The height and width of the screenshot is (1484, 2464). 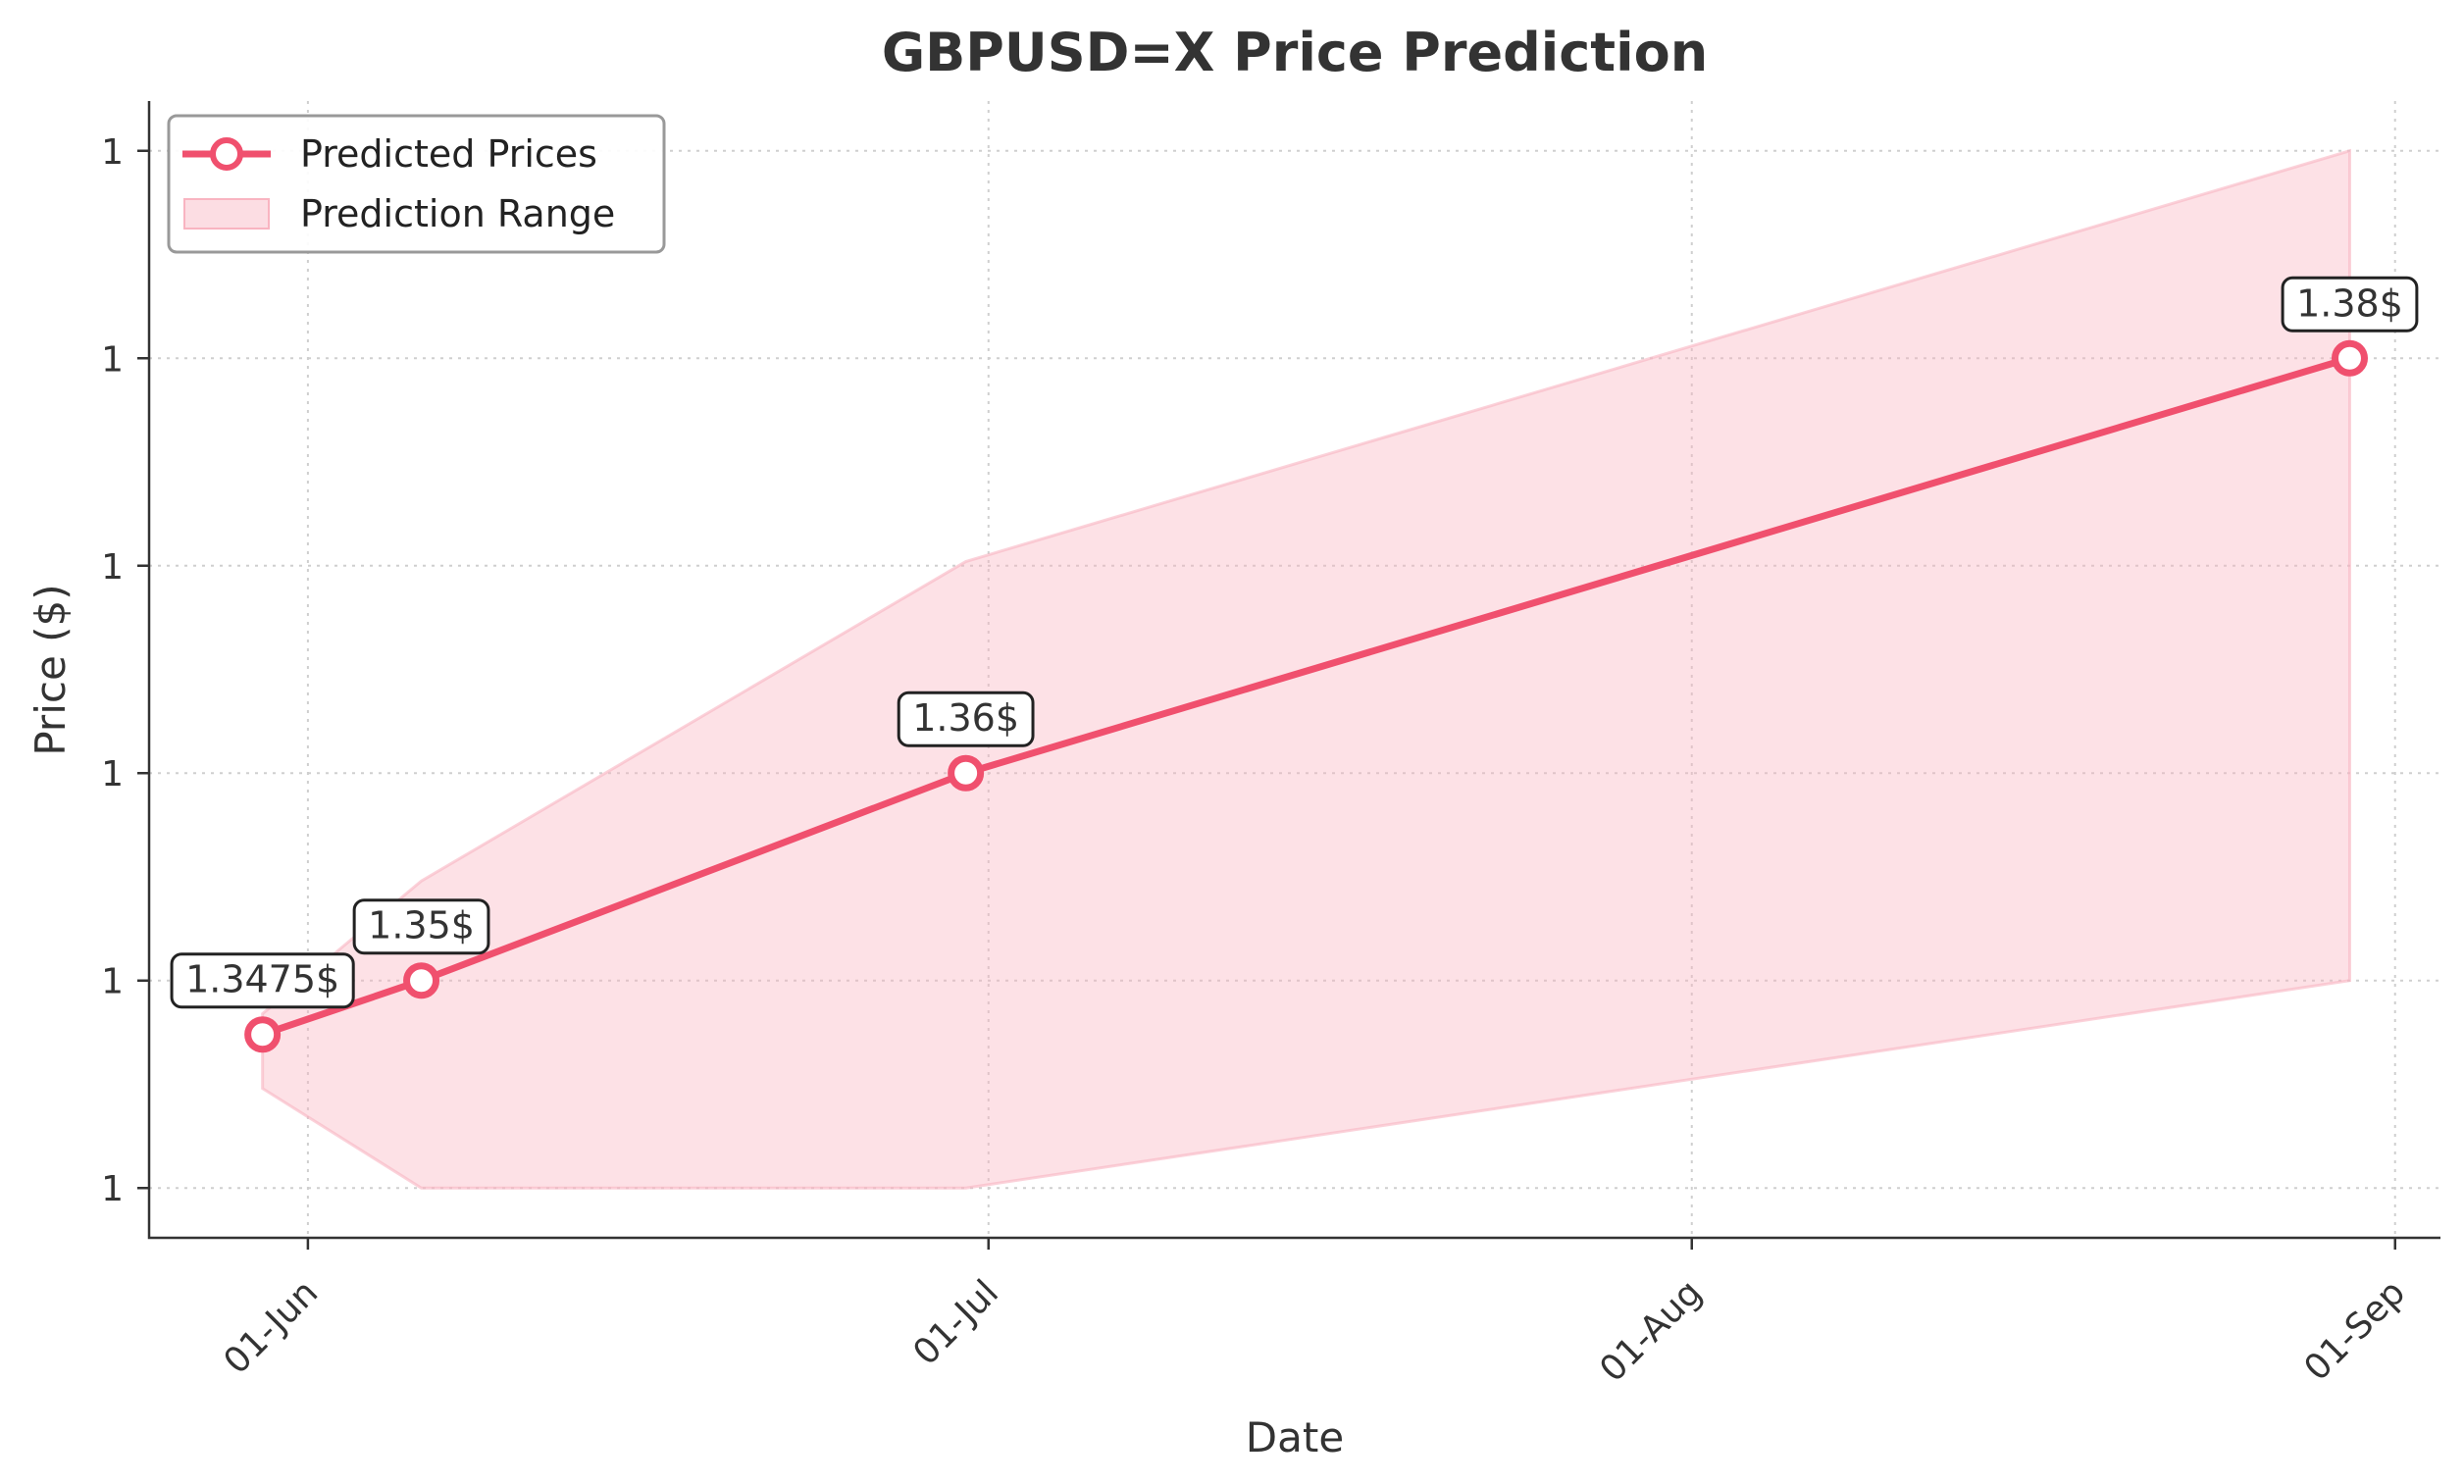 What do you see at coordinates (1295, 1437) in the screenshot?
I see `x-axis-label: Date` at bounding box center [1295, 1437].